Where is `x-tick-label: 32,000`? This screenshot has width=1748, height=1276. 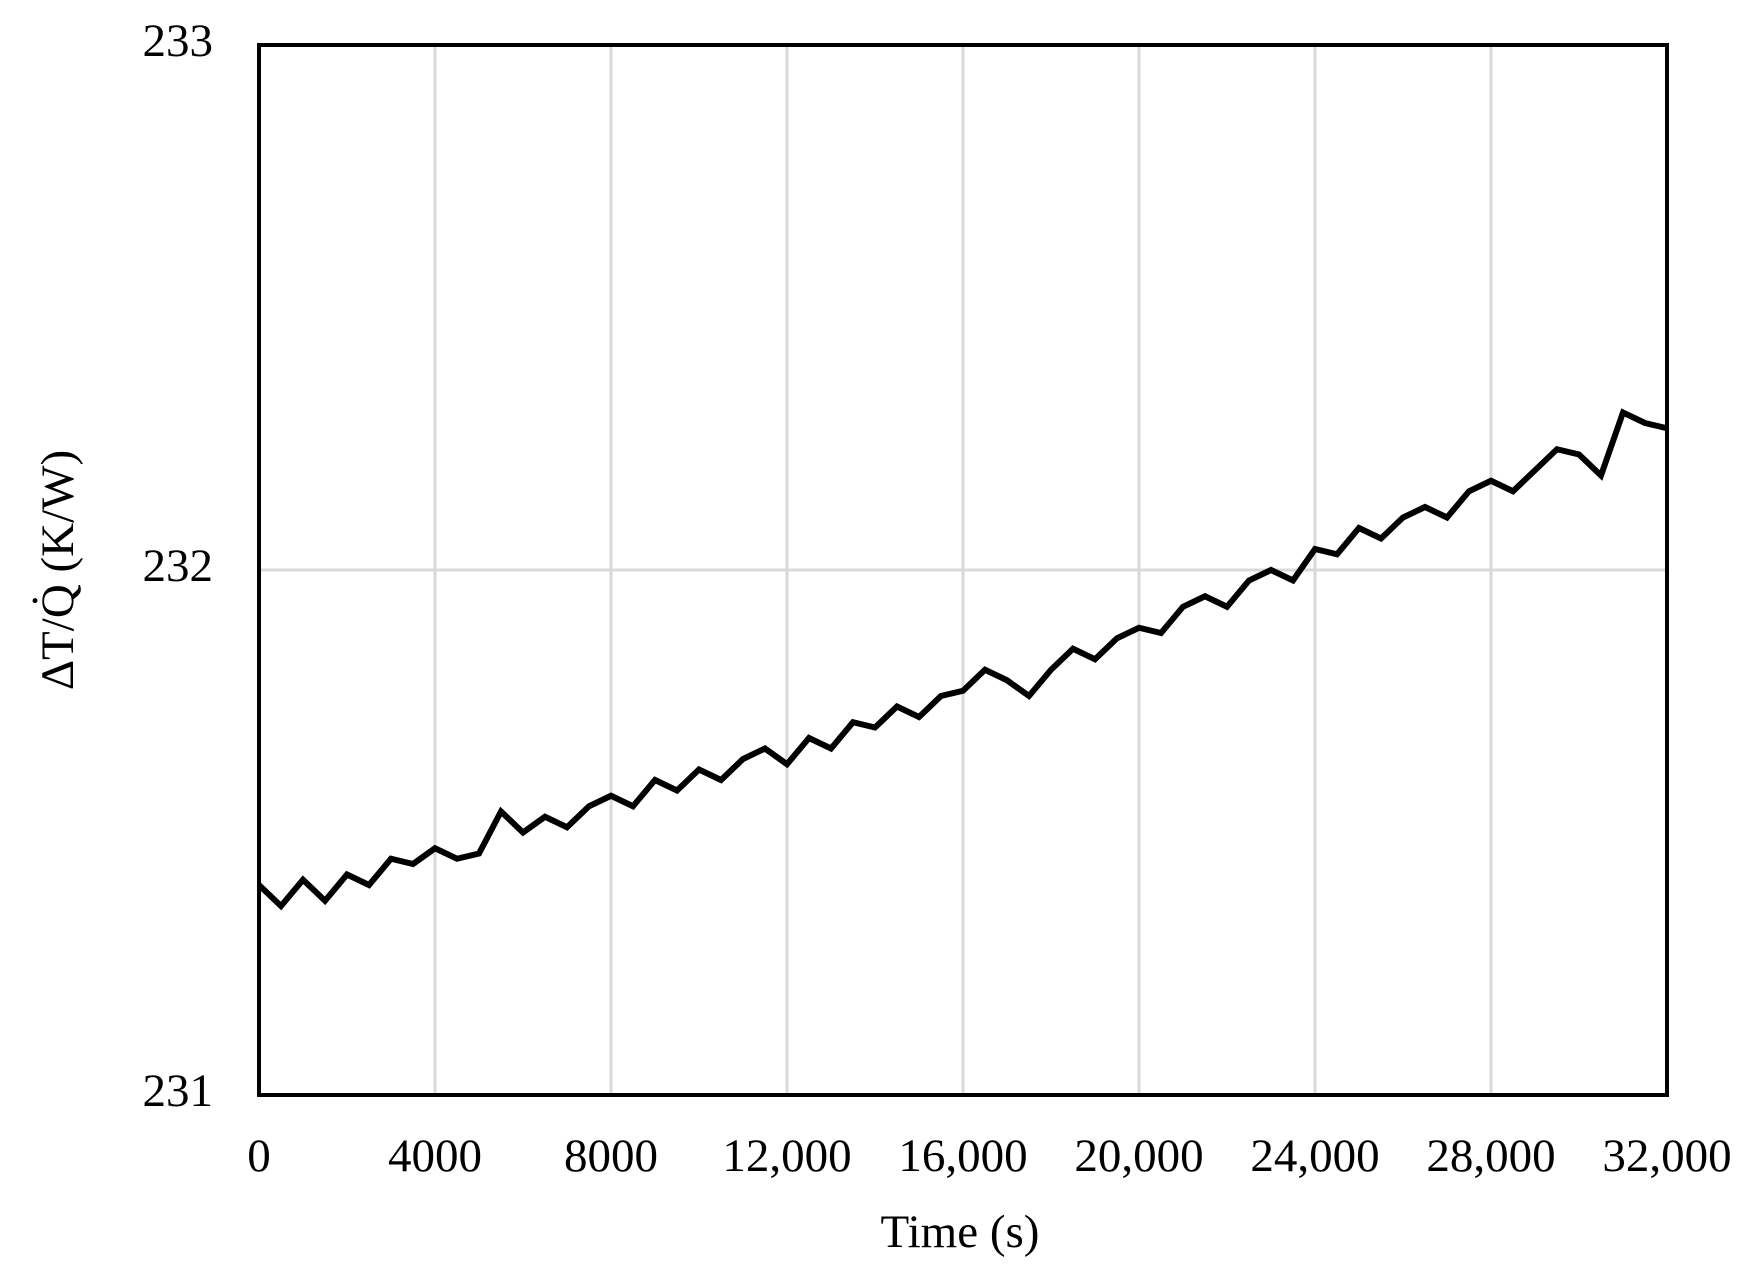
x-tick-label: 32,000 is located at coordinates (1666, 1156).